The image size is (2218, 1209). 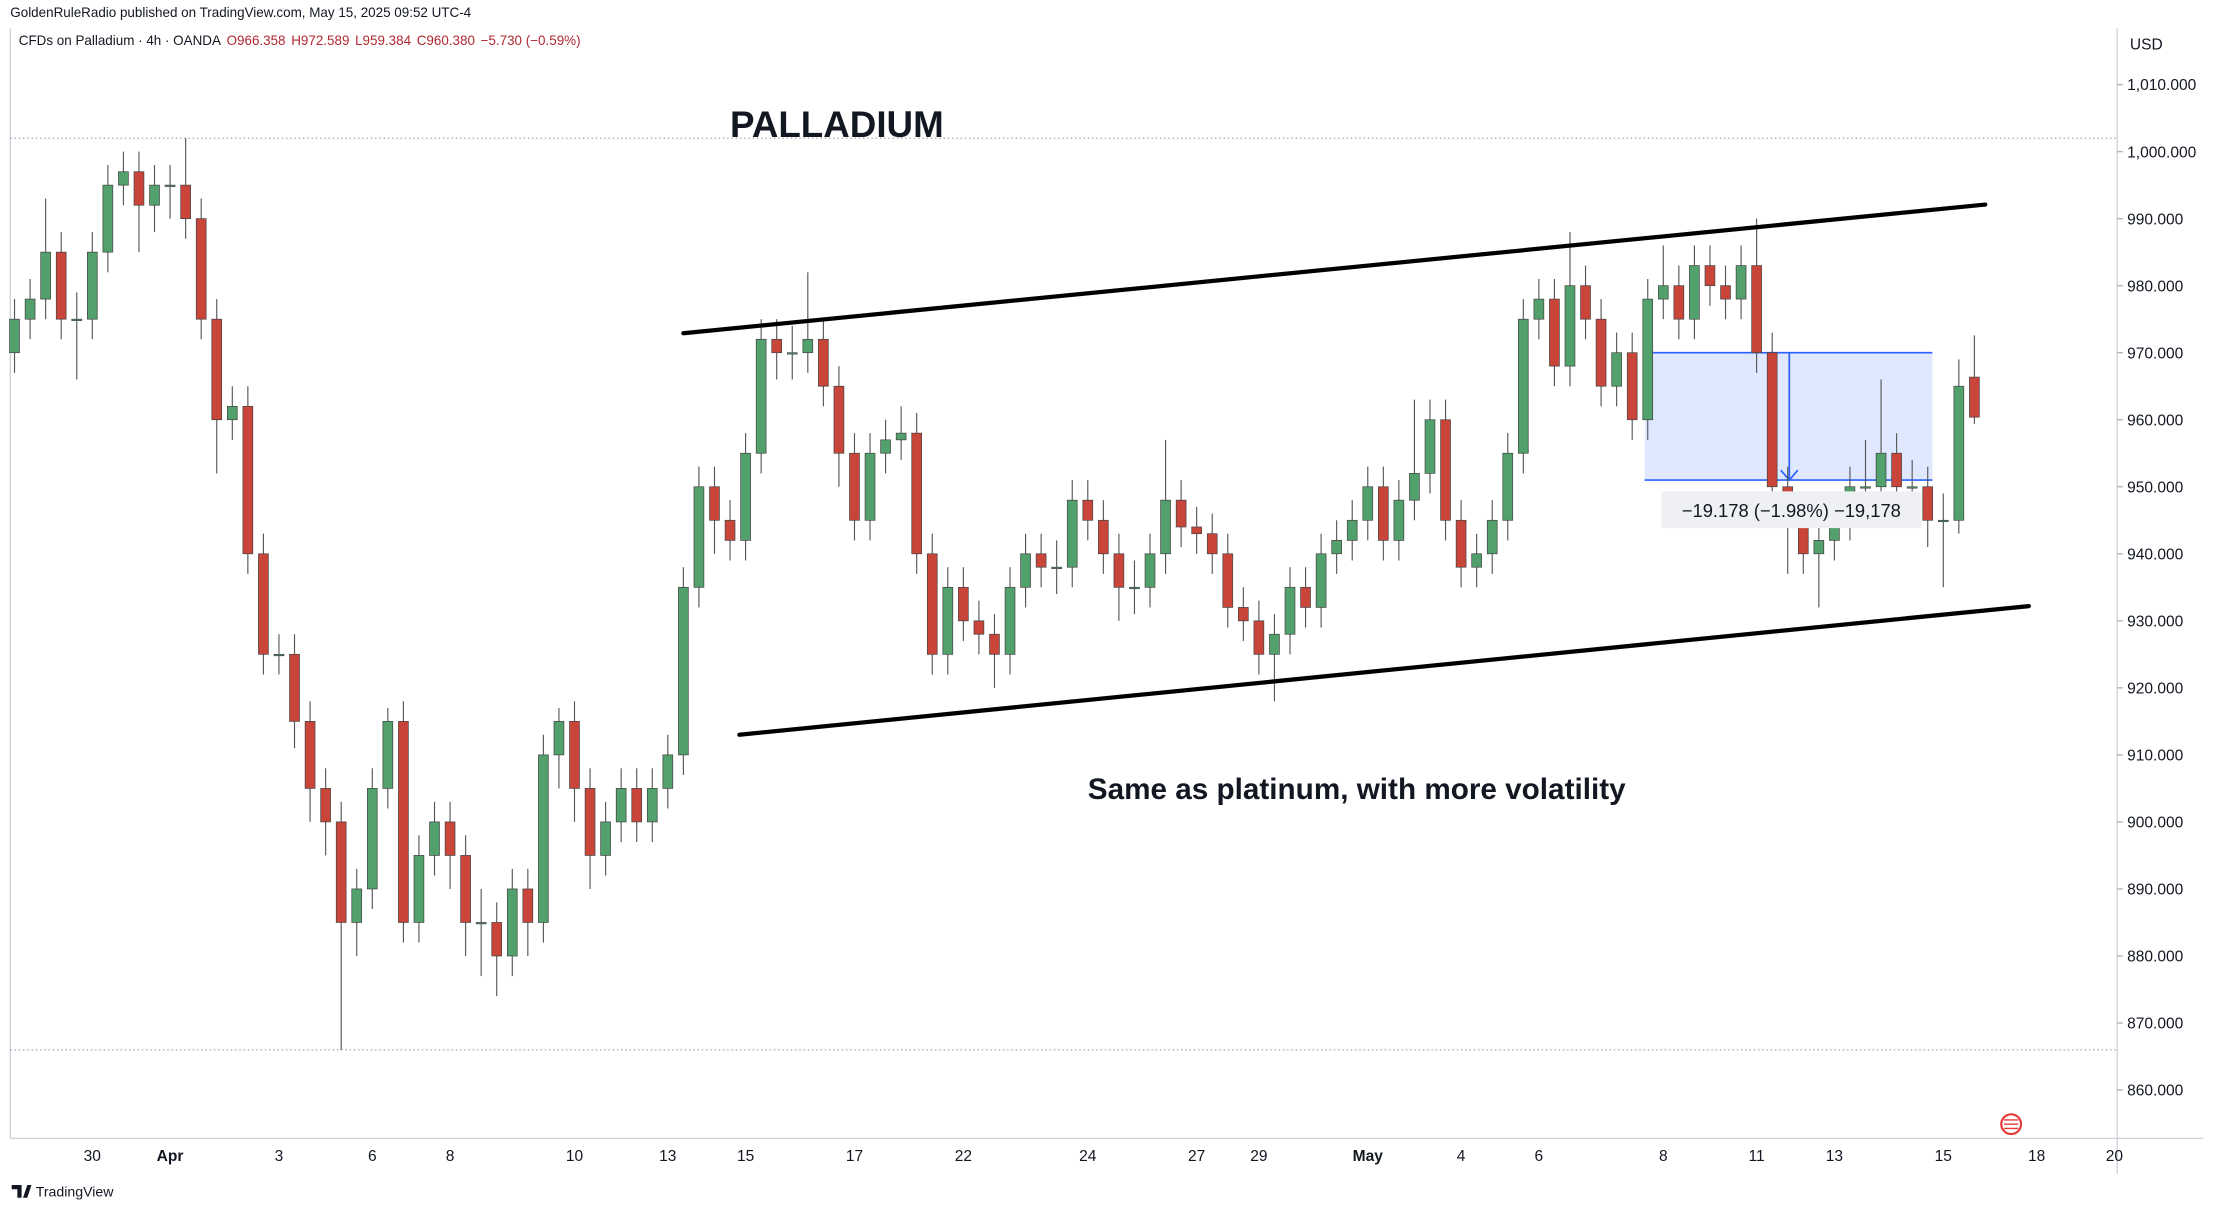 What do you see at coordinates (446, 40) in the screenshot?
I see `legend-value: C960.380` at bounding box center [446, 40].